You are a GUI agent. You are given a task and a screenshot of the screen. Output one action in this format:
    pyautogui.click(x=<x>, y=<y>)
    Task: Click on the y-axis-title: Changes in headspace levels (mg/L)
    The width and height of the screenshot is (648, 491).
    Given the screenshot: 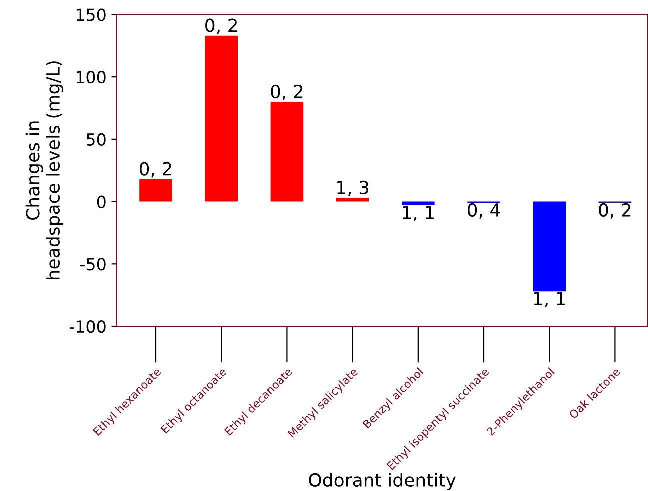 What is the action you would take?
    pyautogui.click(x=45, y=171)
    